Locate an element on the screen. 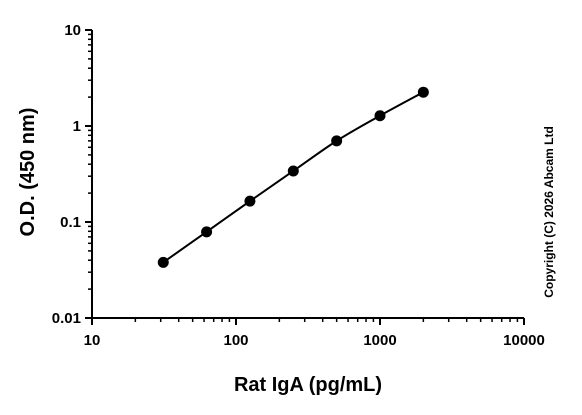 Image resolution: width=582 pixels, height=415 pixels. y-tick-label: 0.01 is located at coordinates (66, 318).